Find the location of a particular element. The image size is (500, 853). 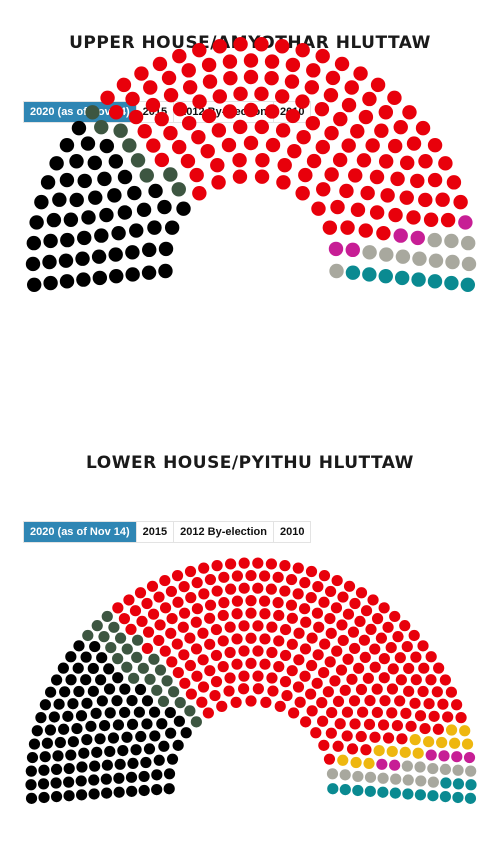

lower-tab-2015: 2015 is located at coordinates (156, 532).